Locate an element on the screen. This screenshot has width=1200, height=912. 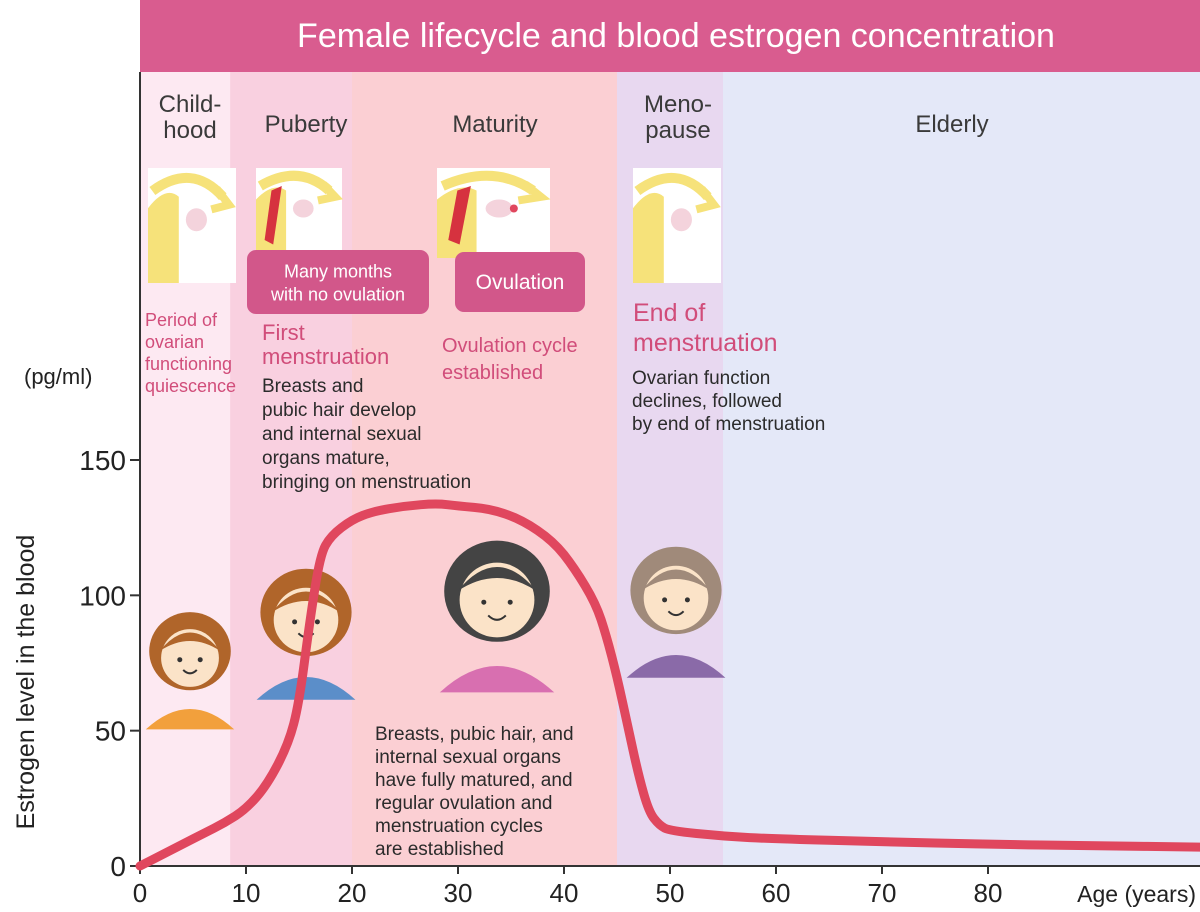
y-axis-unit: (pg/ml) is located at coordinates (58, 376).